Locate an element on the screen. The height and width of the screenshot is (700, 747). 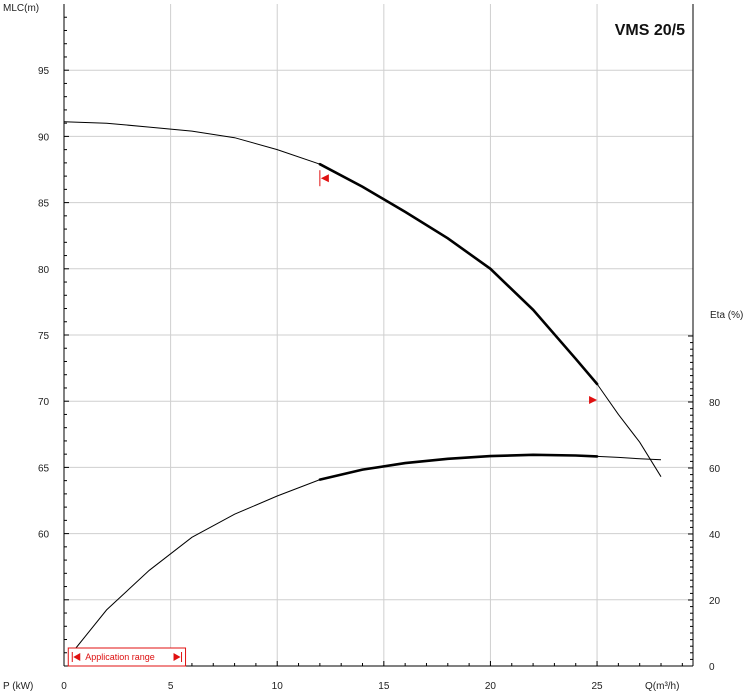
y-tick-label: 90 is located at coordinates (44, 137).